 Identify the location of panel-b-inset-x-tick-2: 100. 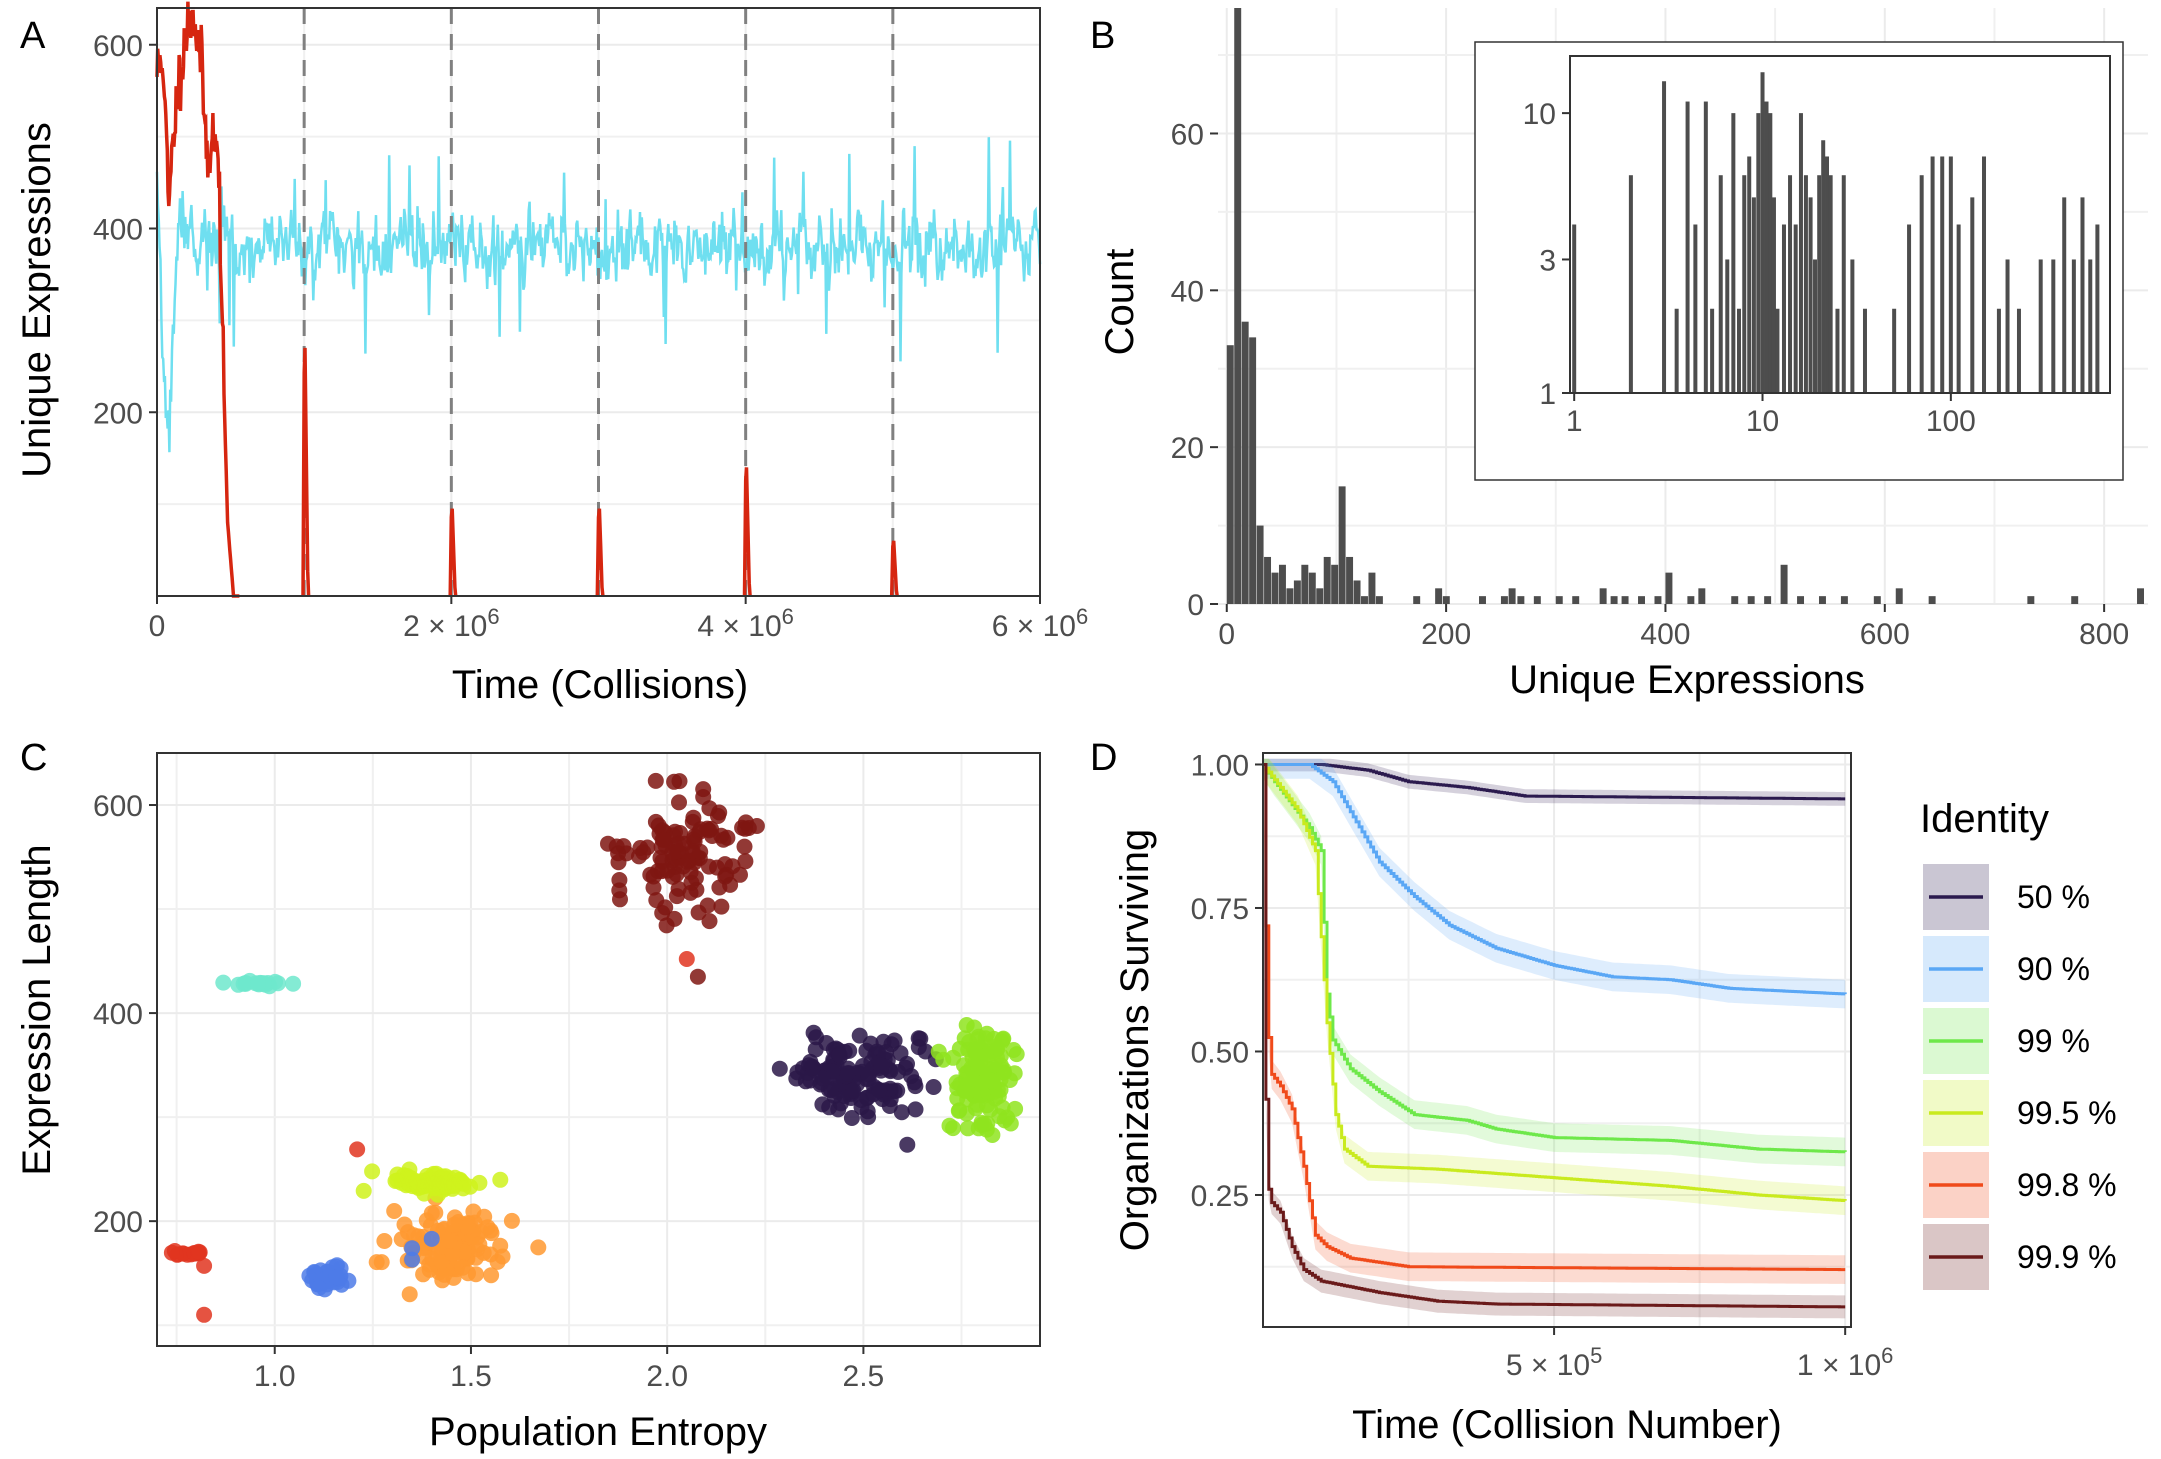
(1951, 421).